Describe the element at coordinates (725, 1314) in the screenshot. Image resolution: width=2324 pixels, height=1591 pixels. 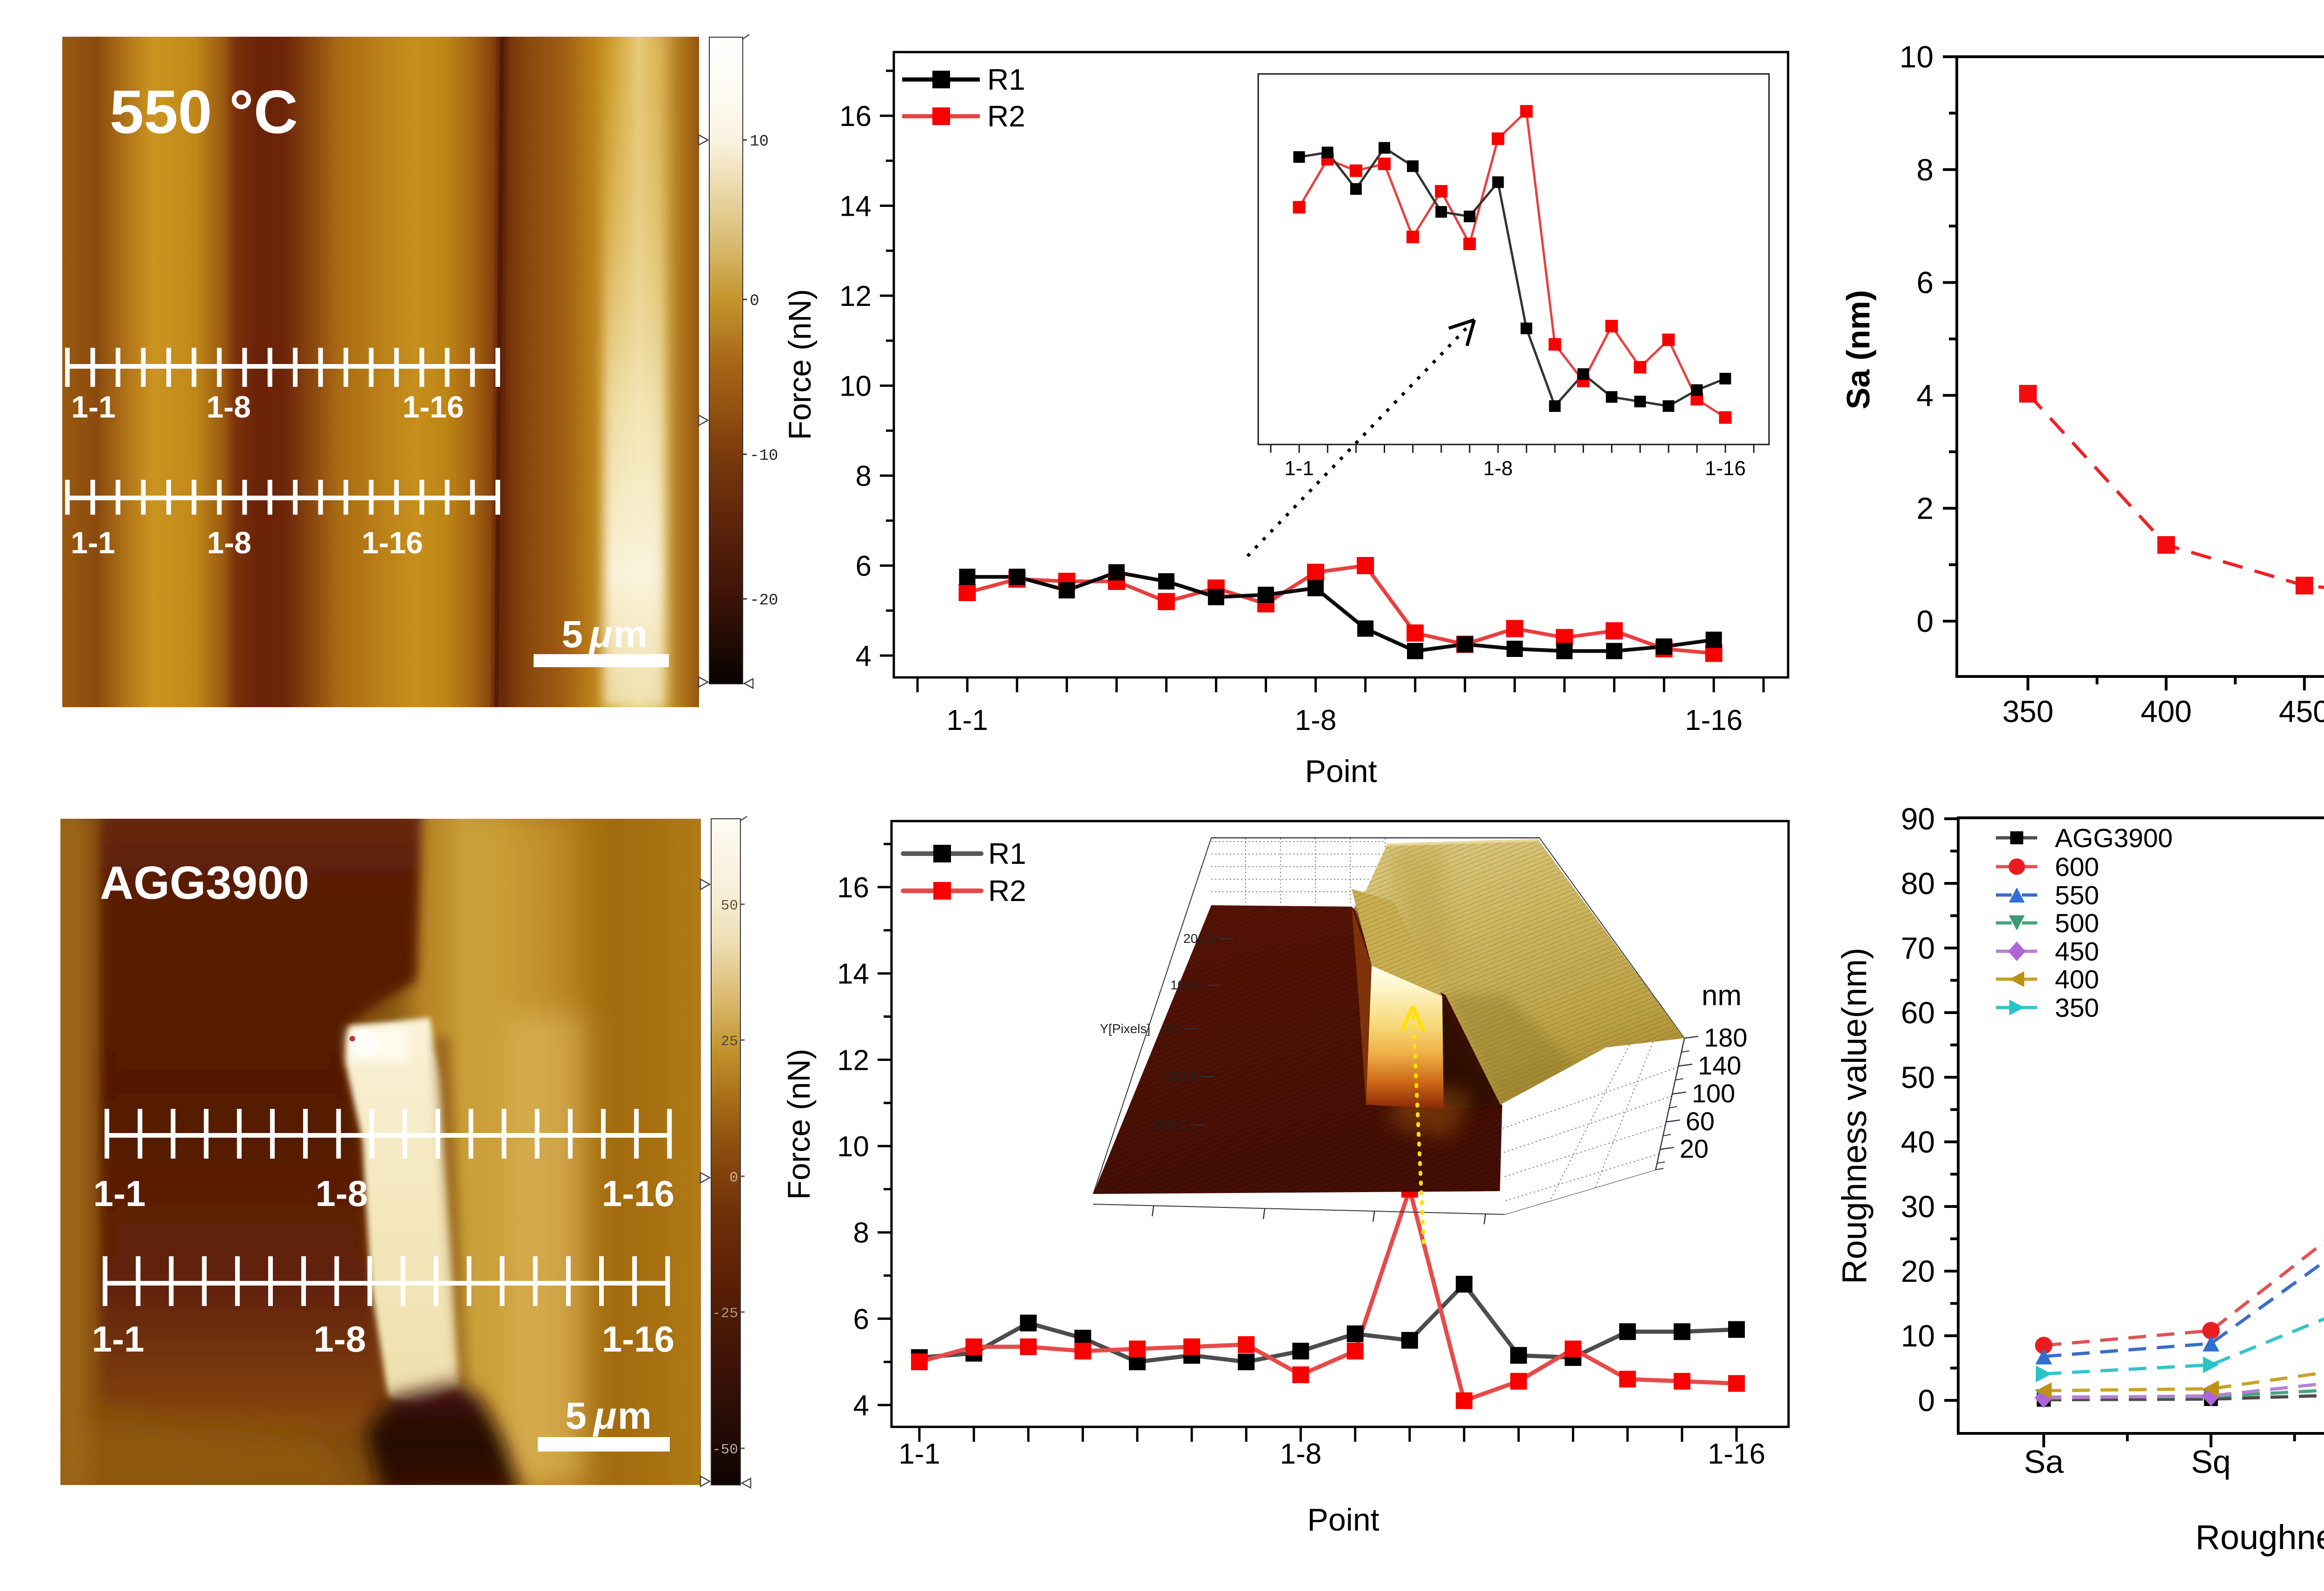
I see `svg-text: -25` at that location.